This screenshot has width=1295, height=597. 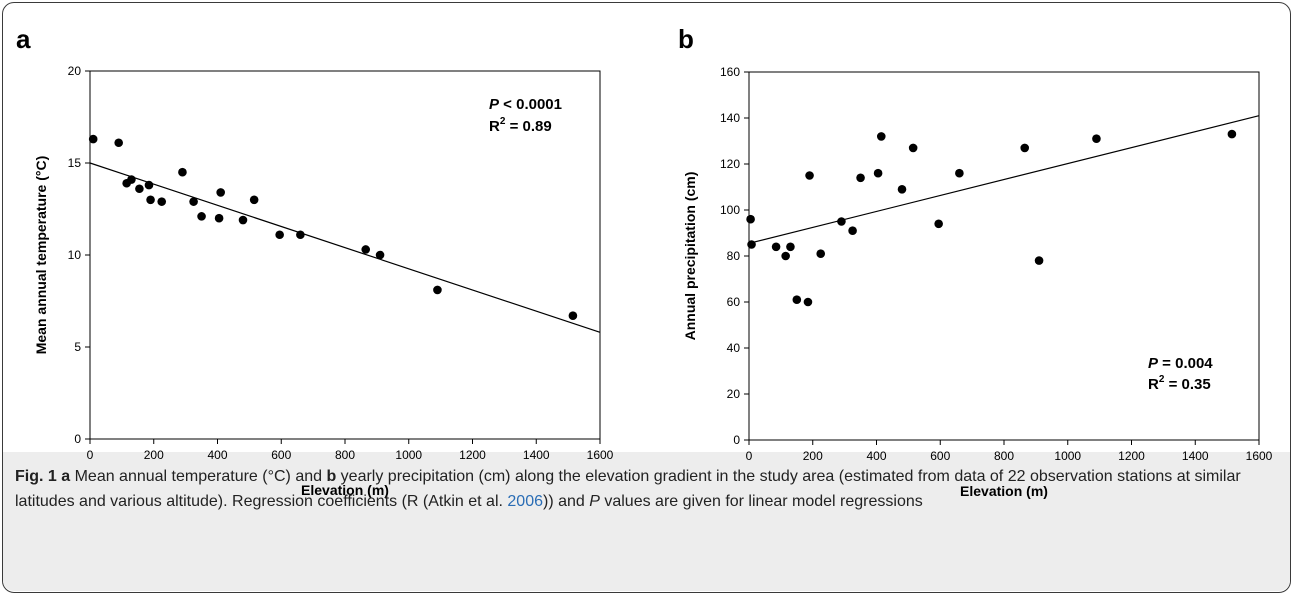 What do you see at coordinates (734, 348) in the screenshot?
I see `y-tick-label: 40` at bounding box center [734, 348].